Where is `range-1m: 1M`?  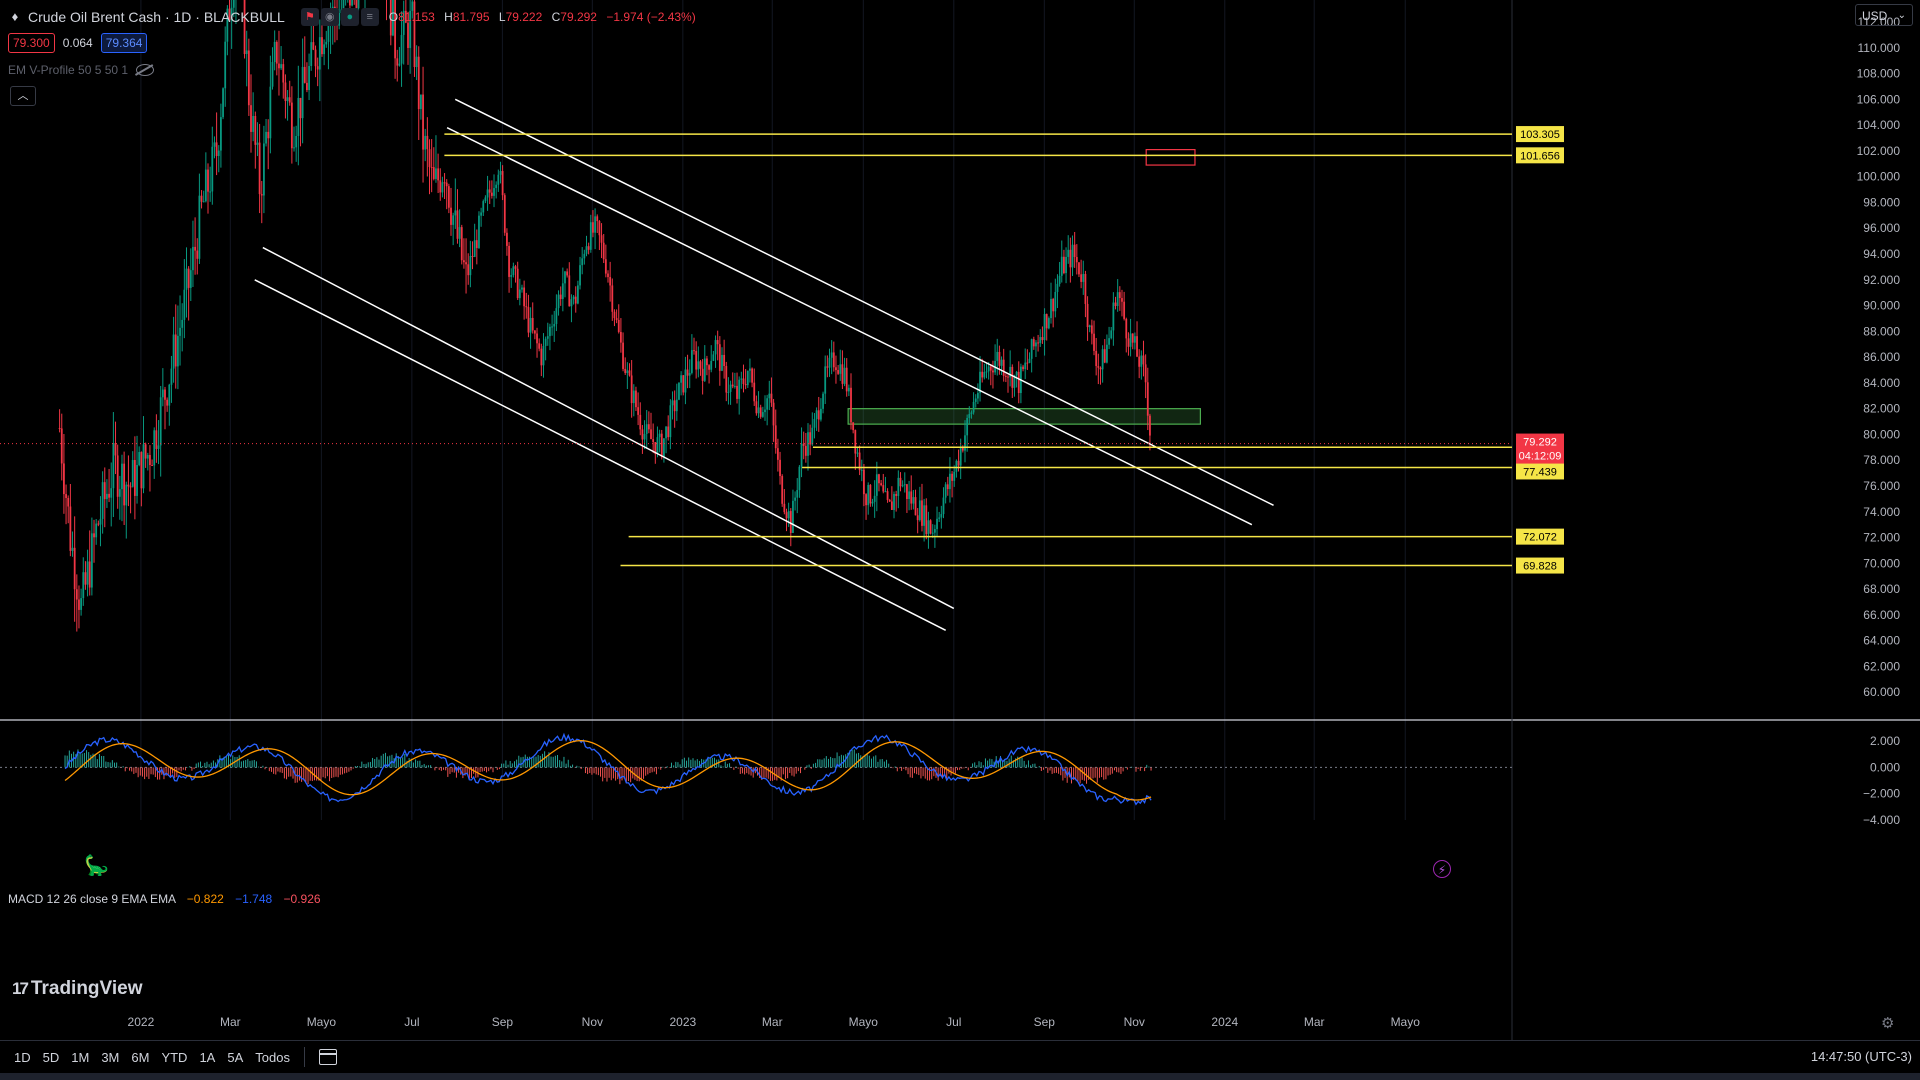 range-1m: 1M is located at coordinates (80, 1057).